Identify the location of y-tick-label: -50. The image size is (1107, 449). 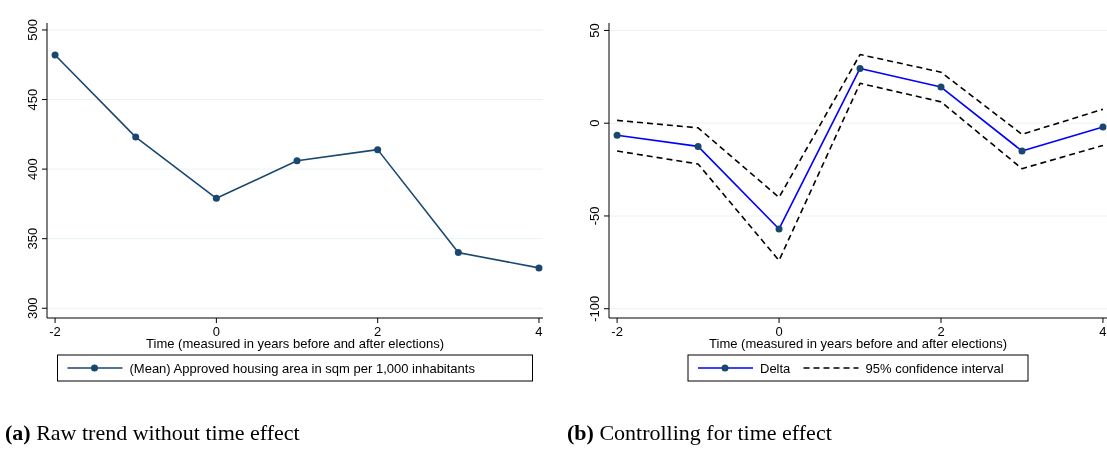
(594, 216).